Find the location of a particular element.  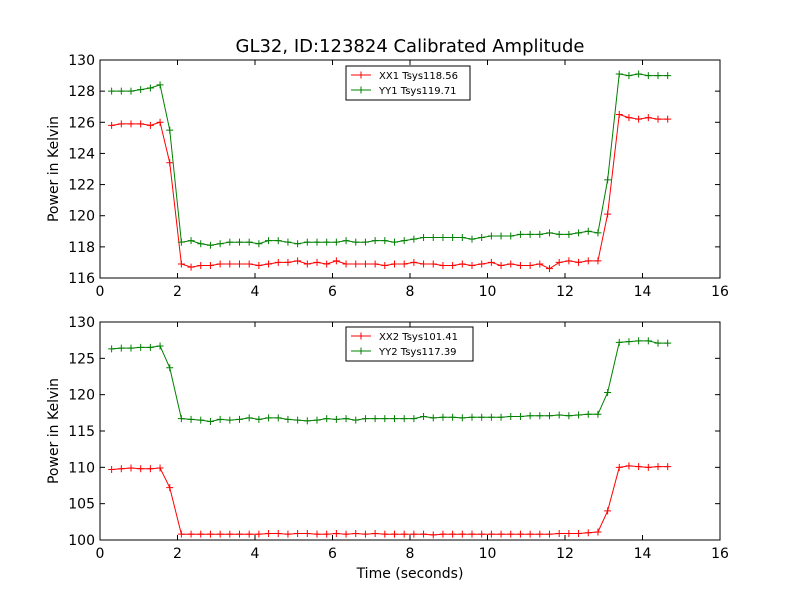

y-tick-label: 128 is located at coordinates (81, 92).